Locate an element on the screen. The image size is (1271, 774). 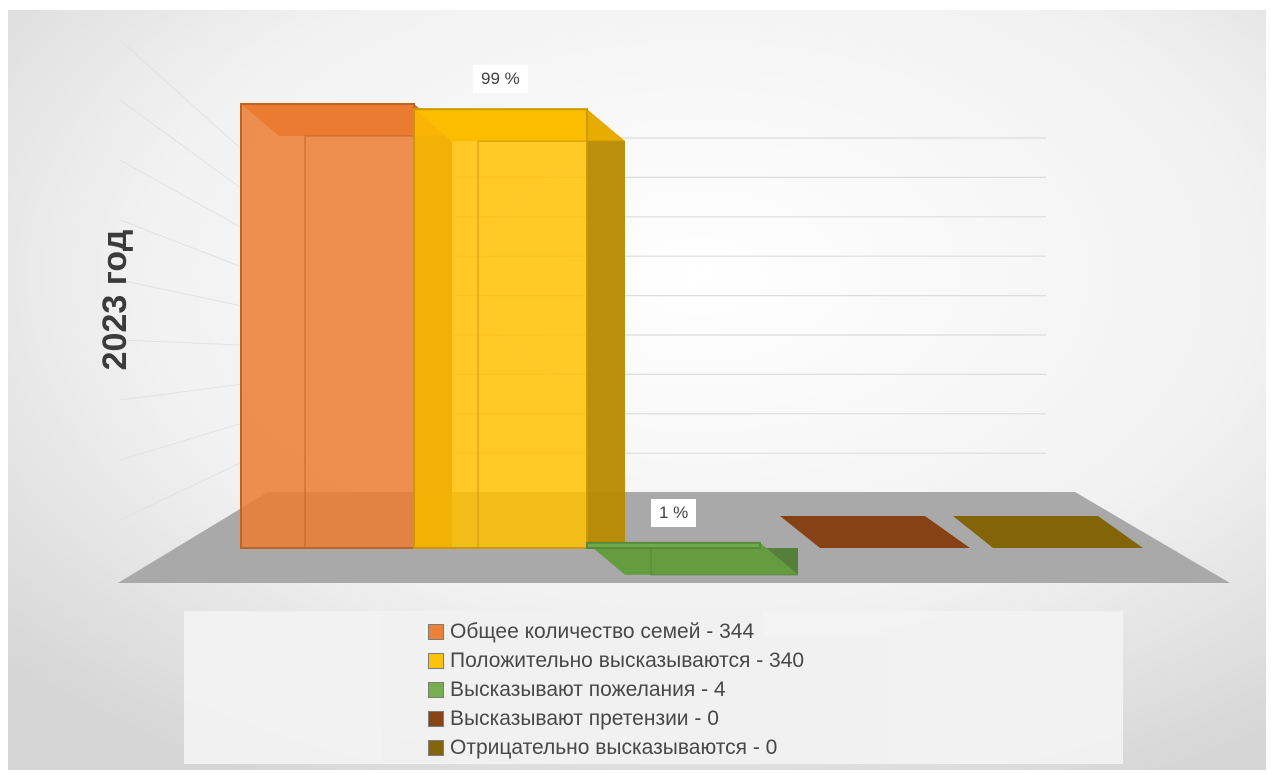
bar-top is located at coordinates (692, 558).